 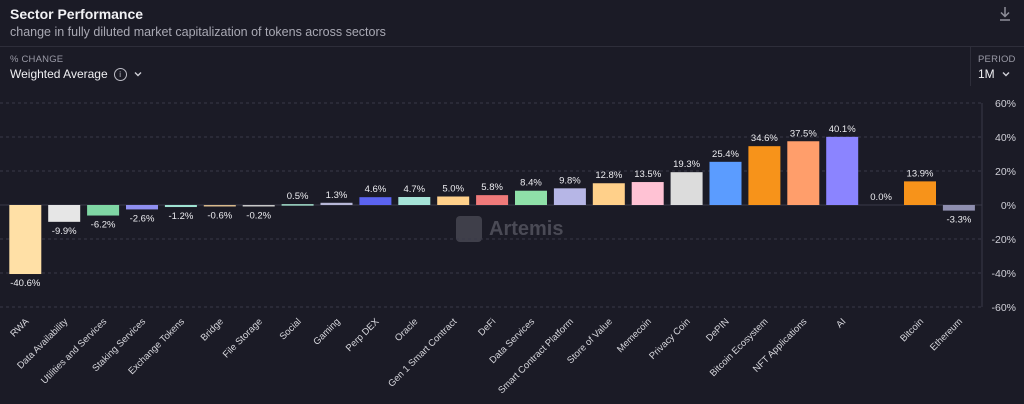 What do you see at coordinates (1003, 308) in the screenshot?
I see `y-tick-label: -60%` at bounding box center [1003, 308].